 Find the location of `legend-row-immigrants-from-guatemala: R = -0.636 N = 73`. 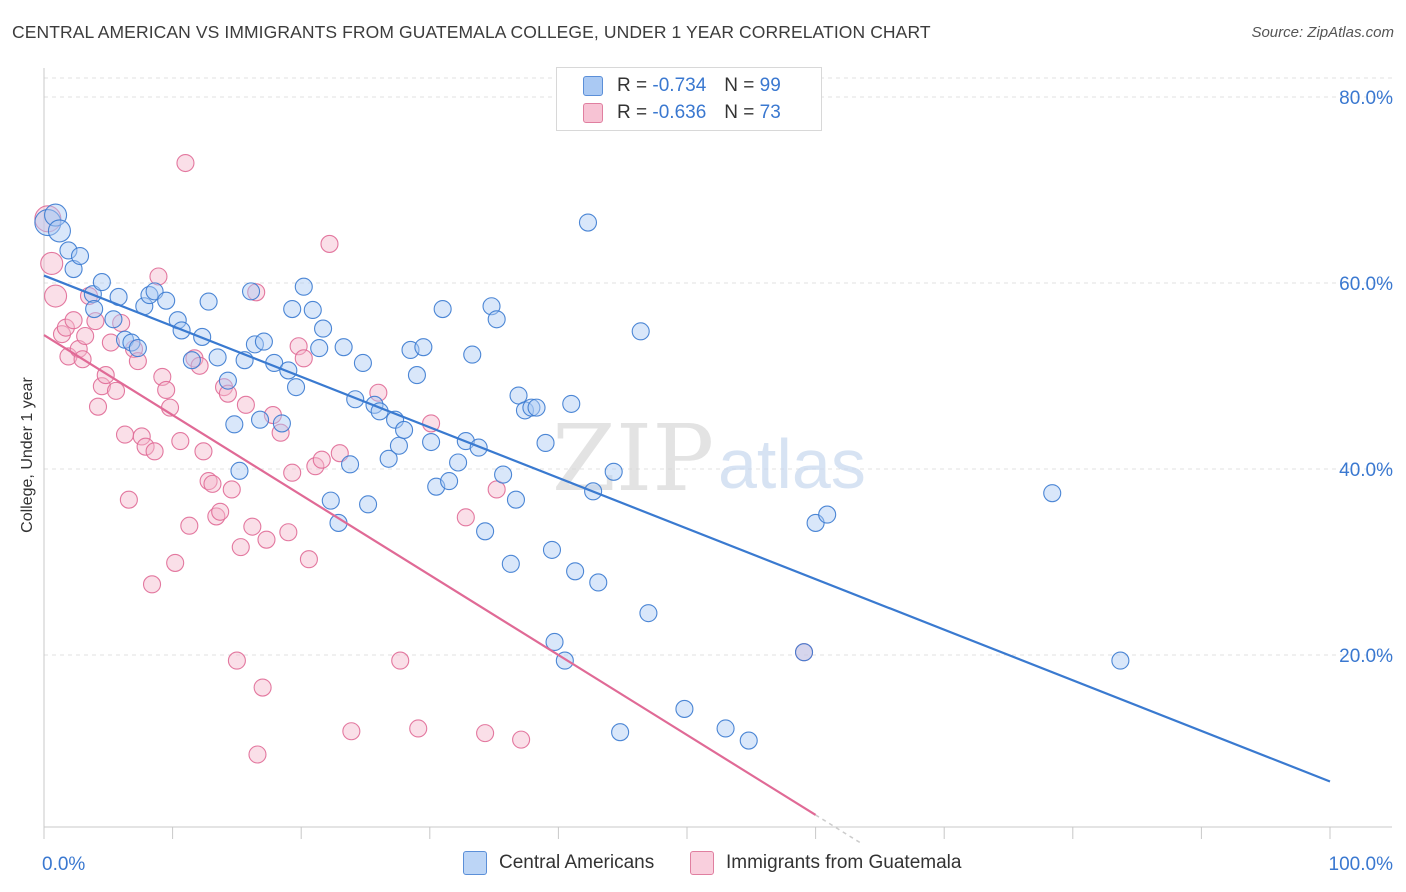

legend-row-immigrants-from-guatemala: R = -0.636 N = 73 is located at coordinates (682, 113).